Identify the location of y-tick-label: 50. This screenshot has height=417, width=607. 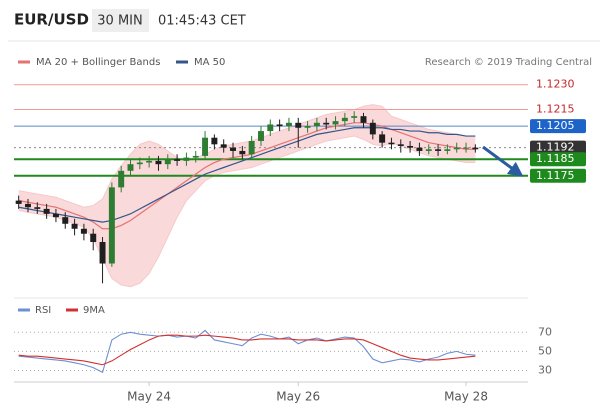
(545, 350).